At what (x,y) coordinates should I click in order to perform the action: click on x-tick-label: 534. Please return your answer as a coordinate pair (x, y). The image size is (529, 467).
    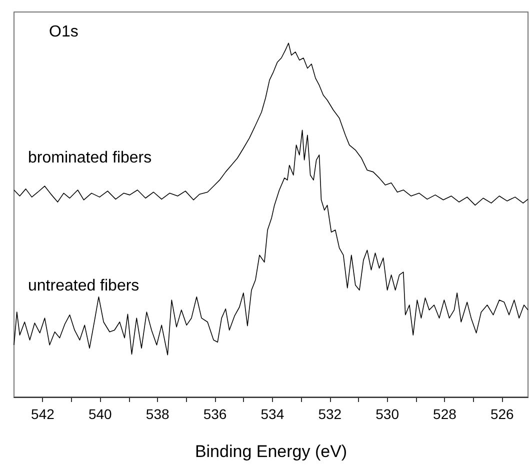
    Looking at the image, I should click on (272, 414).